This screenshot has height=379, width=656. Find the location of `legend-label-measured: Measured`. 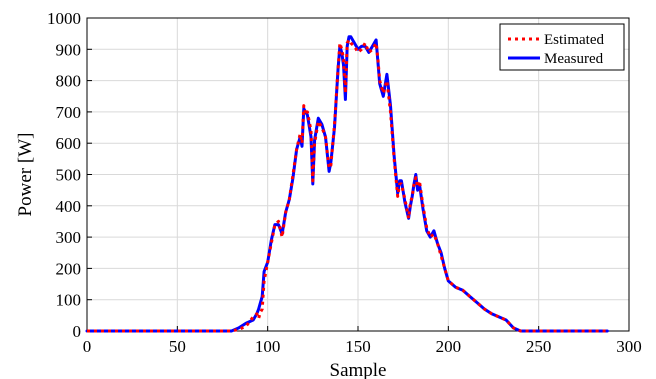

legend-label-measured: Measured is located at coordinates (574, 59).